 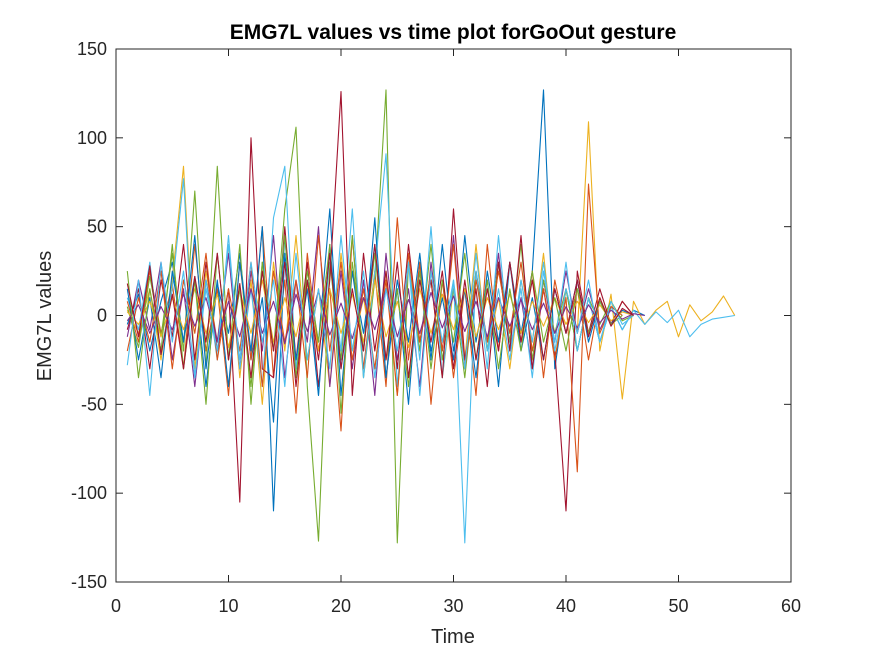 I want to click on y-tick-label: -50, so click(x=94, y=404).